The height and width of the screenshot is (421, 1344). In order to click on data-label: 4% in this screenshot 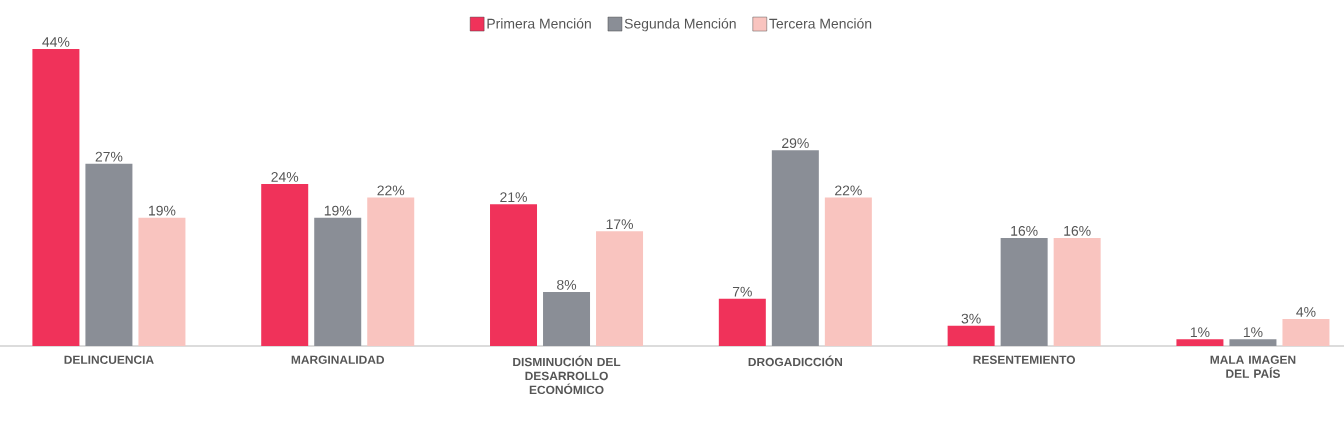, I will do `click(1306, 312)`.